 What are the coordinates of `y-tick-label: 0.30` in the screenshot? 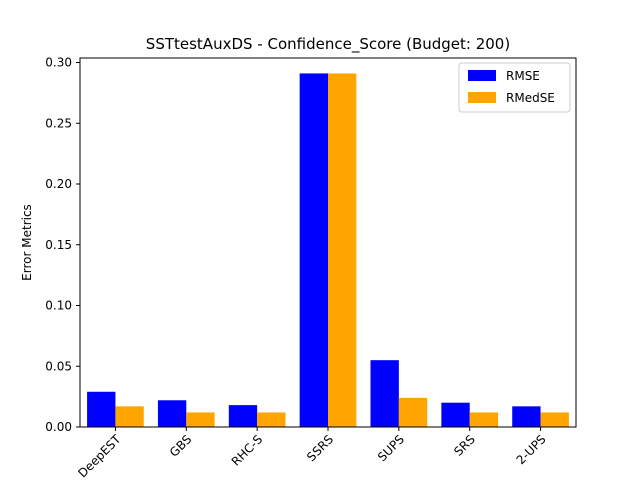 It's located at (58, 63).